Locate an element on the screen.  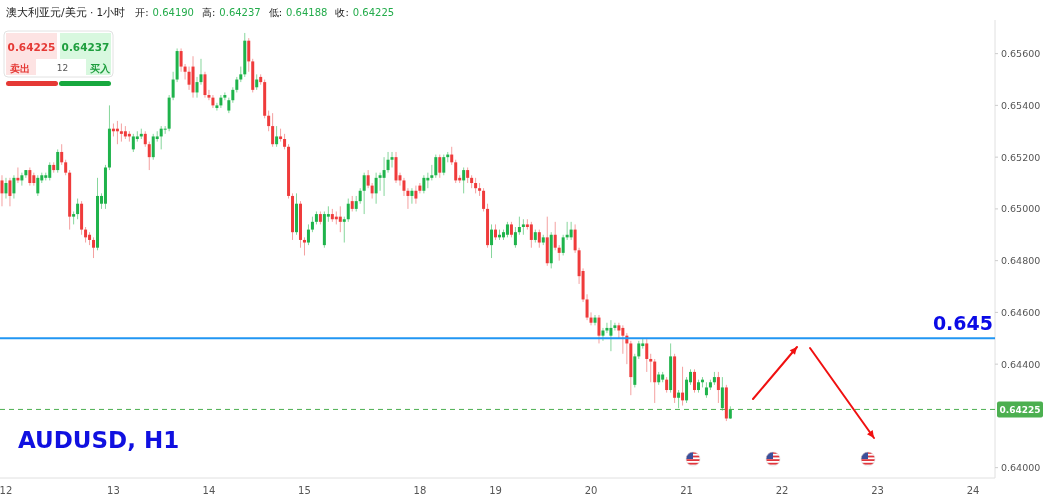
y-tick-label: 0.65400 is located at coordinates (1021, 105).